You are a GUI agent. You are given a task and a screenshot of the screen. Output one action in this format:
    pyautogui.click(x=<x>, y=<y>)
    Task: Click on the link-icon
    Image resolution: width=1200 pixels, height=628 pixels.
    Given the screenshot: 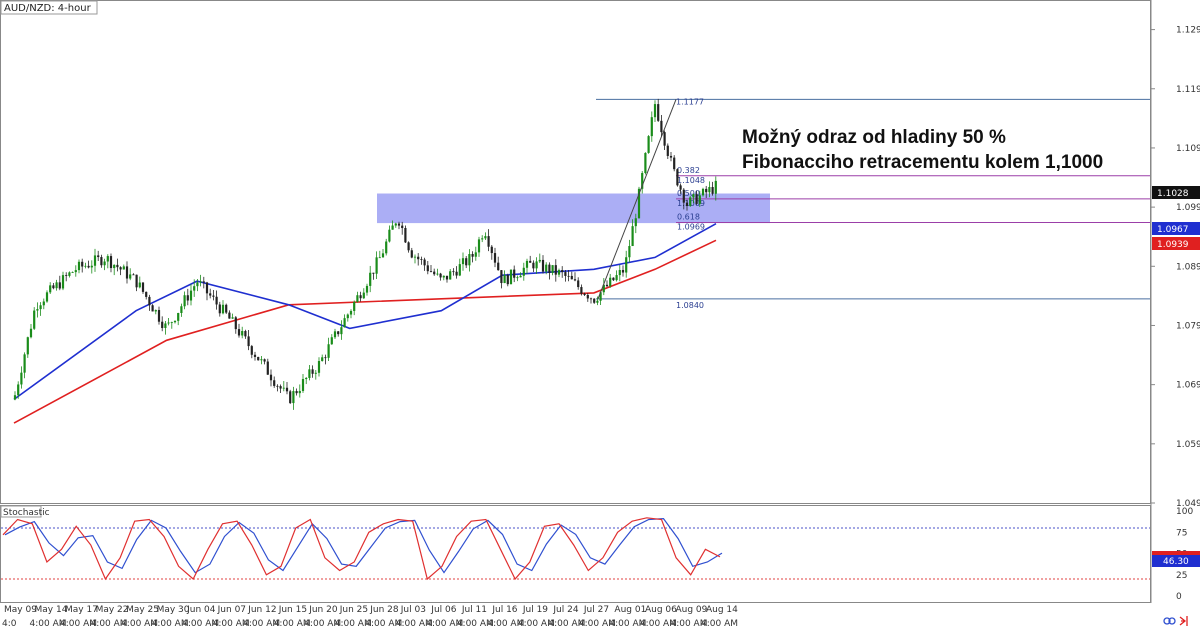 What is the action you would take?
    pyautogui.click(x=1169, y=621)
    